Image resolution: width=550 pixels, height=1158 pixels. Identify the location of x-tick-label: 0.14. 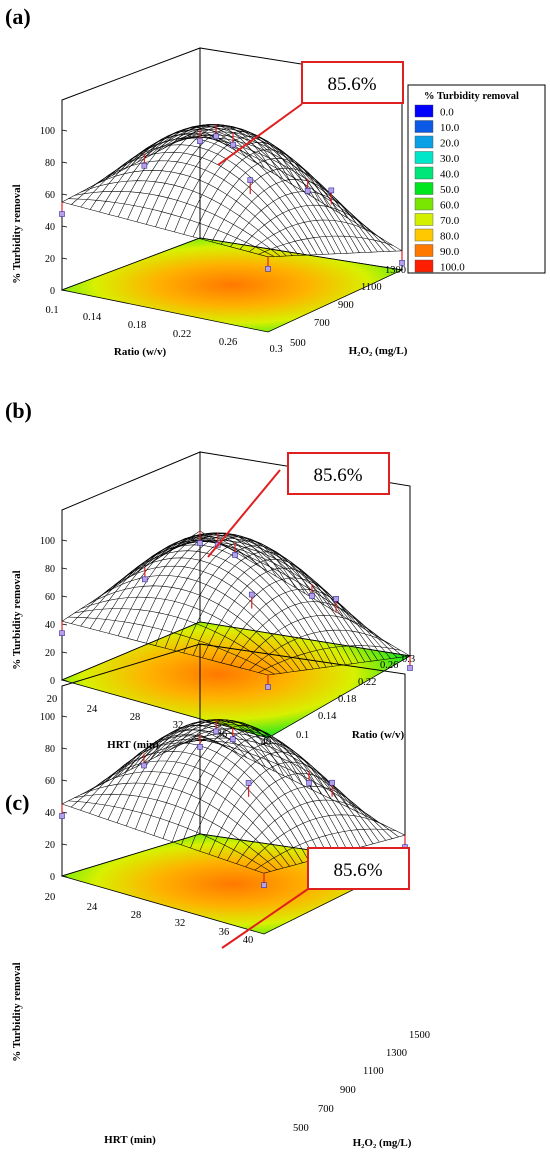
(92, 317).